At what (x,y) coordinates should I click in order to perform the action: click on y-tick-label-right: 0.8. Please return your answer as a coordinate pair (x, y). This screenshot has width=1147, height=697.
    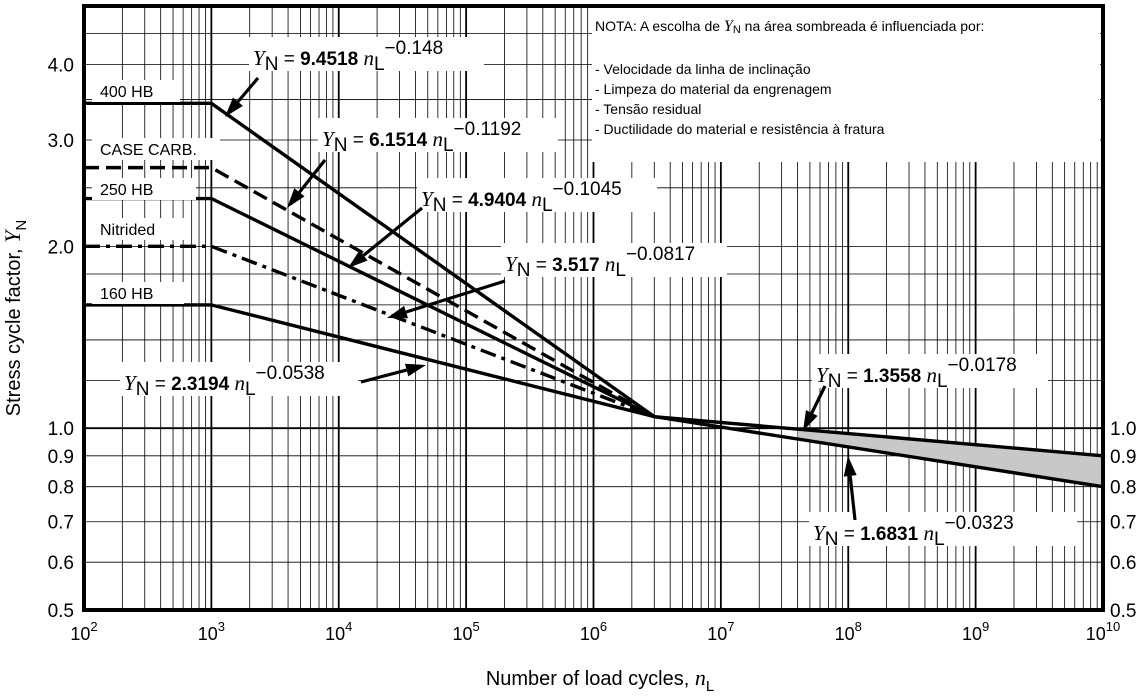
    Looking at the image, I should click on (1123, 488).